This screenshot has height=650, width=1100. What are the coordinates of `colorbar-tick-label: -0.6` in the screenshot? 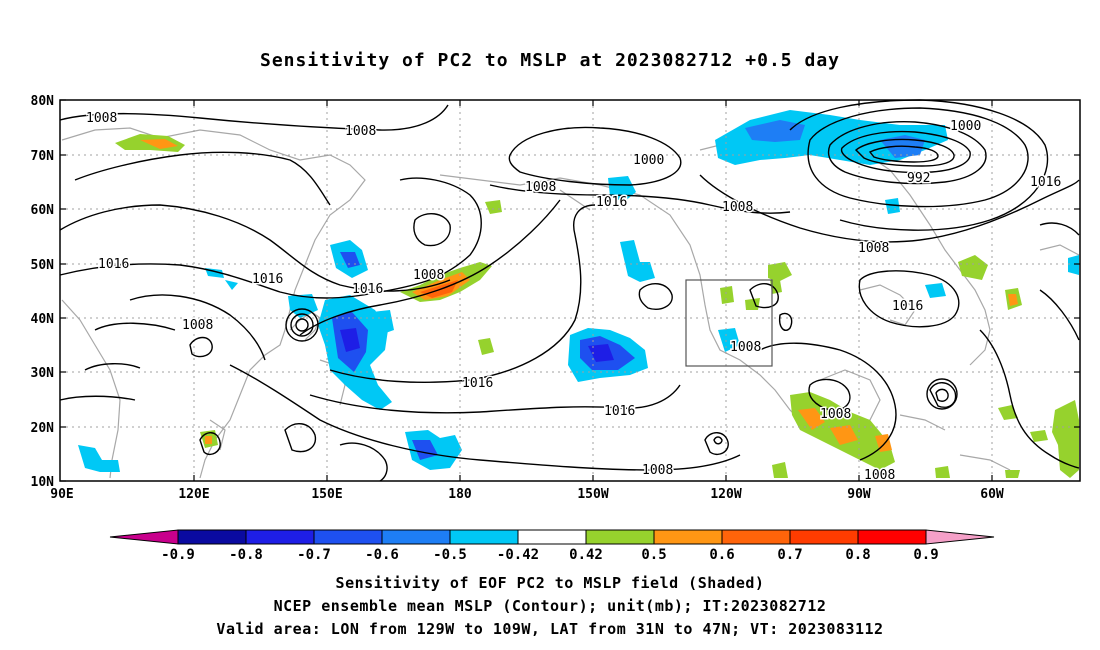 It's located at (382, 555).